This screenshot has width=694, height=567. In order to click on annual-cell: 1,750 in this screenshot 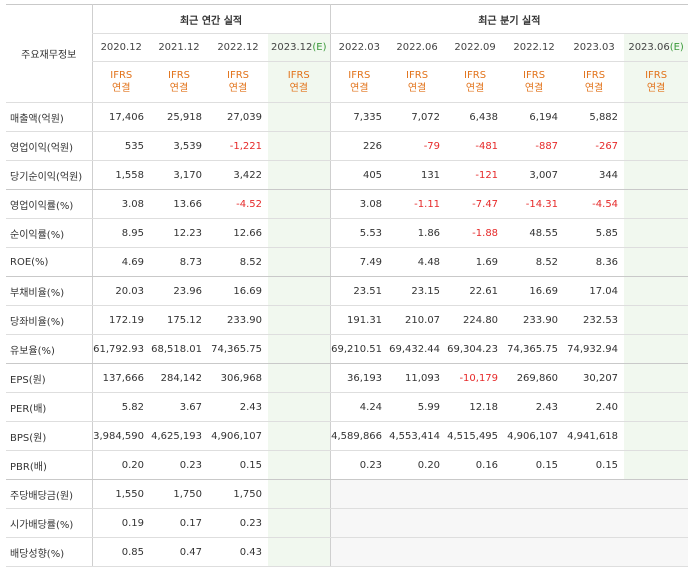, I will do `click(238, 494)`.